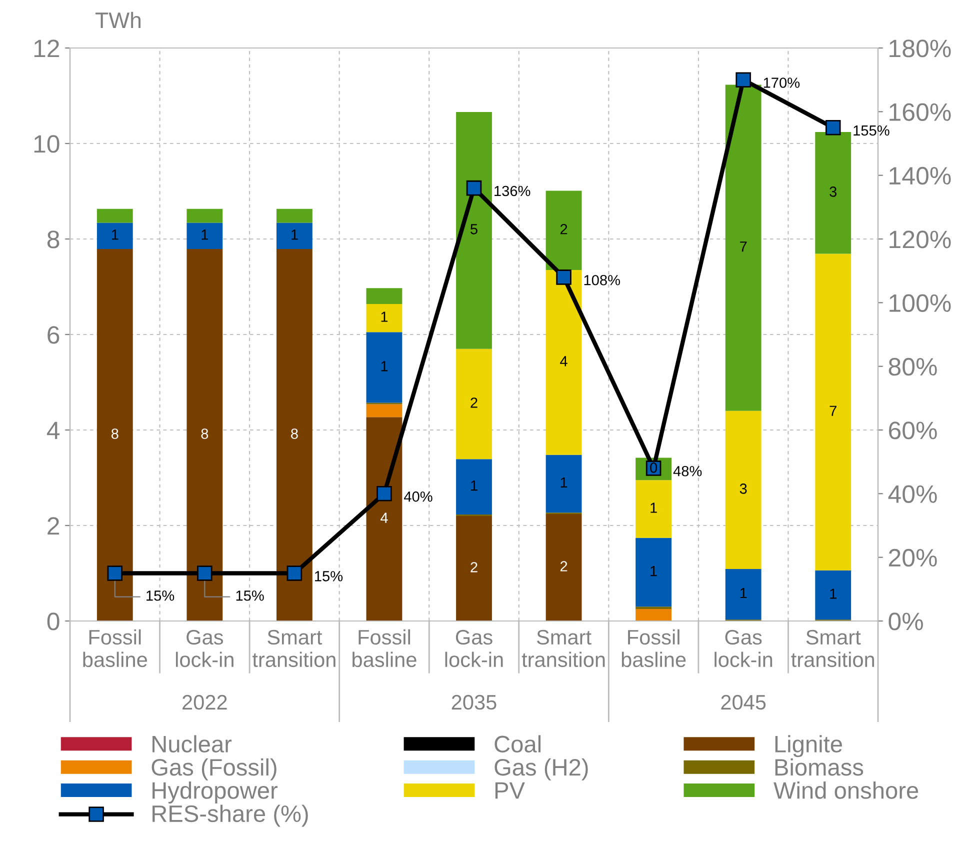 Image resolution: width=980 pixels, height=848 pixels. Describe the element at coordinates (912, 494) in the screenshot. I see `y2-tick-label: 40%` at that location.